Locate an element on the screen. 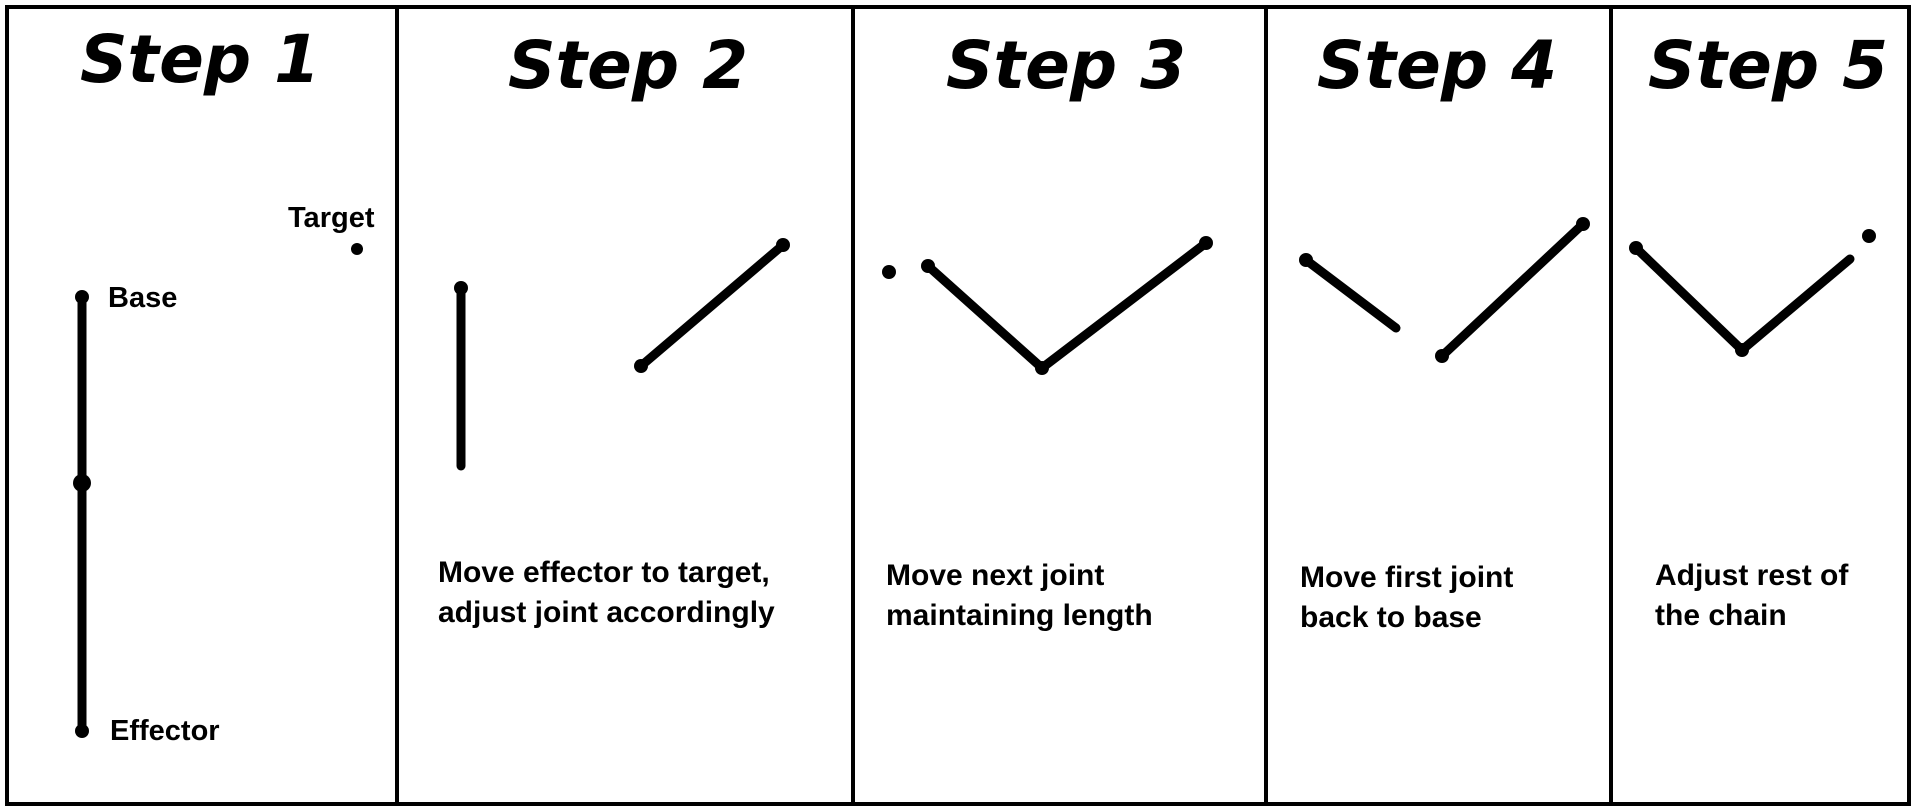 Image resolution: width=1916 pixels, height=811 pixels. panel-step-4: Step 4 Move first joint back to base is located at coordinates (1444, 330).